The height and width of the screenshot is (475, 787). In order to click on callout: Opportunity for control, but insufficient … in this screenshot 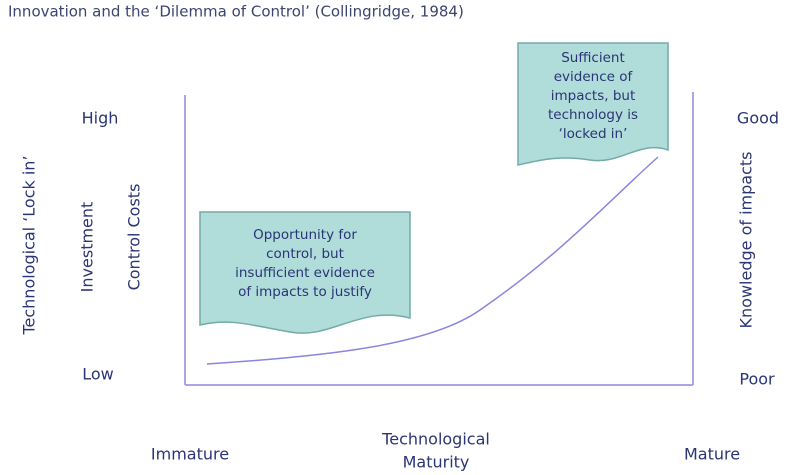, I will do `click(305, 272)`.